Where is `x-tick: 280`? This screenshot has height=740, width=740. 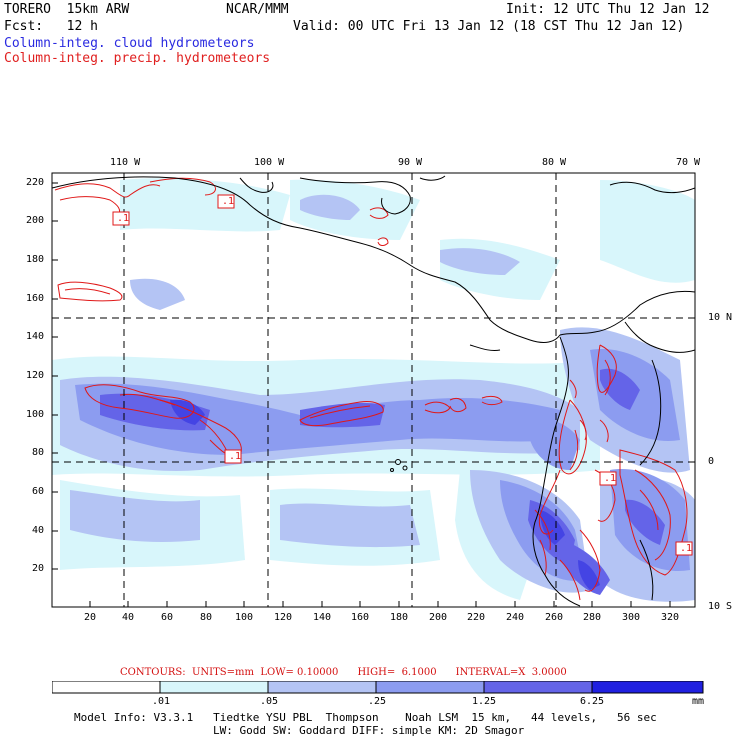 x-tick: 280 is located at coordinates (592, 617).